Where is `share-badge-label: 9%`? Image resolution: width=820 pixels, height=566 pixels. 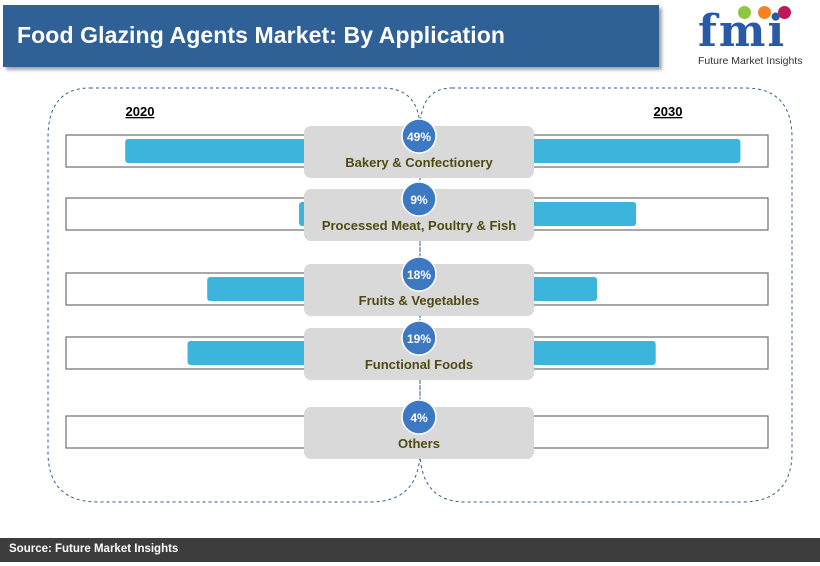
share-badge-label: 9% is located at coordinates (419, 200).